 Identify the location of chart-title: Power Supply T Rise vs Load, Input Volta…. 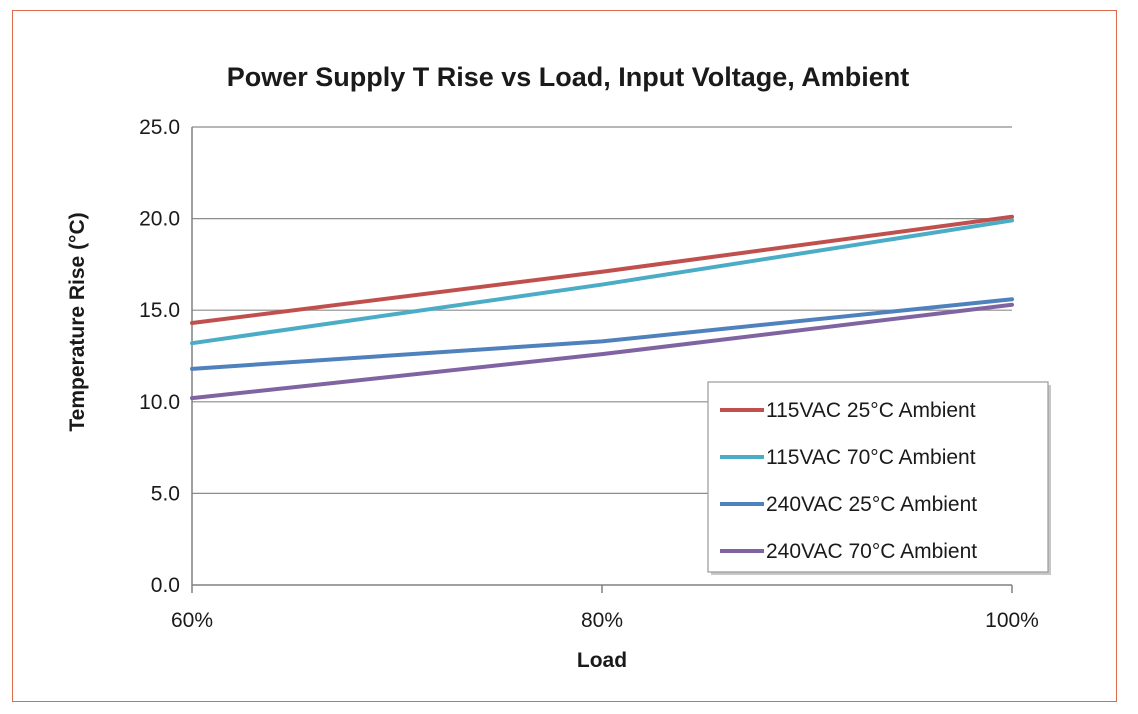
(568, 77).